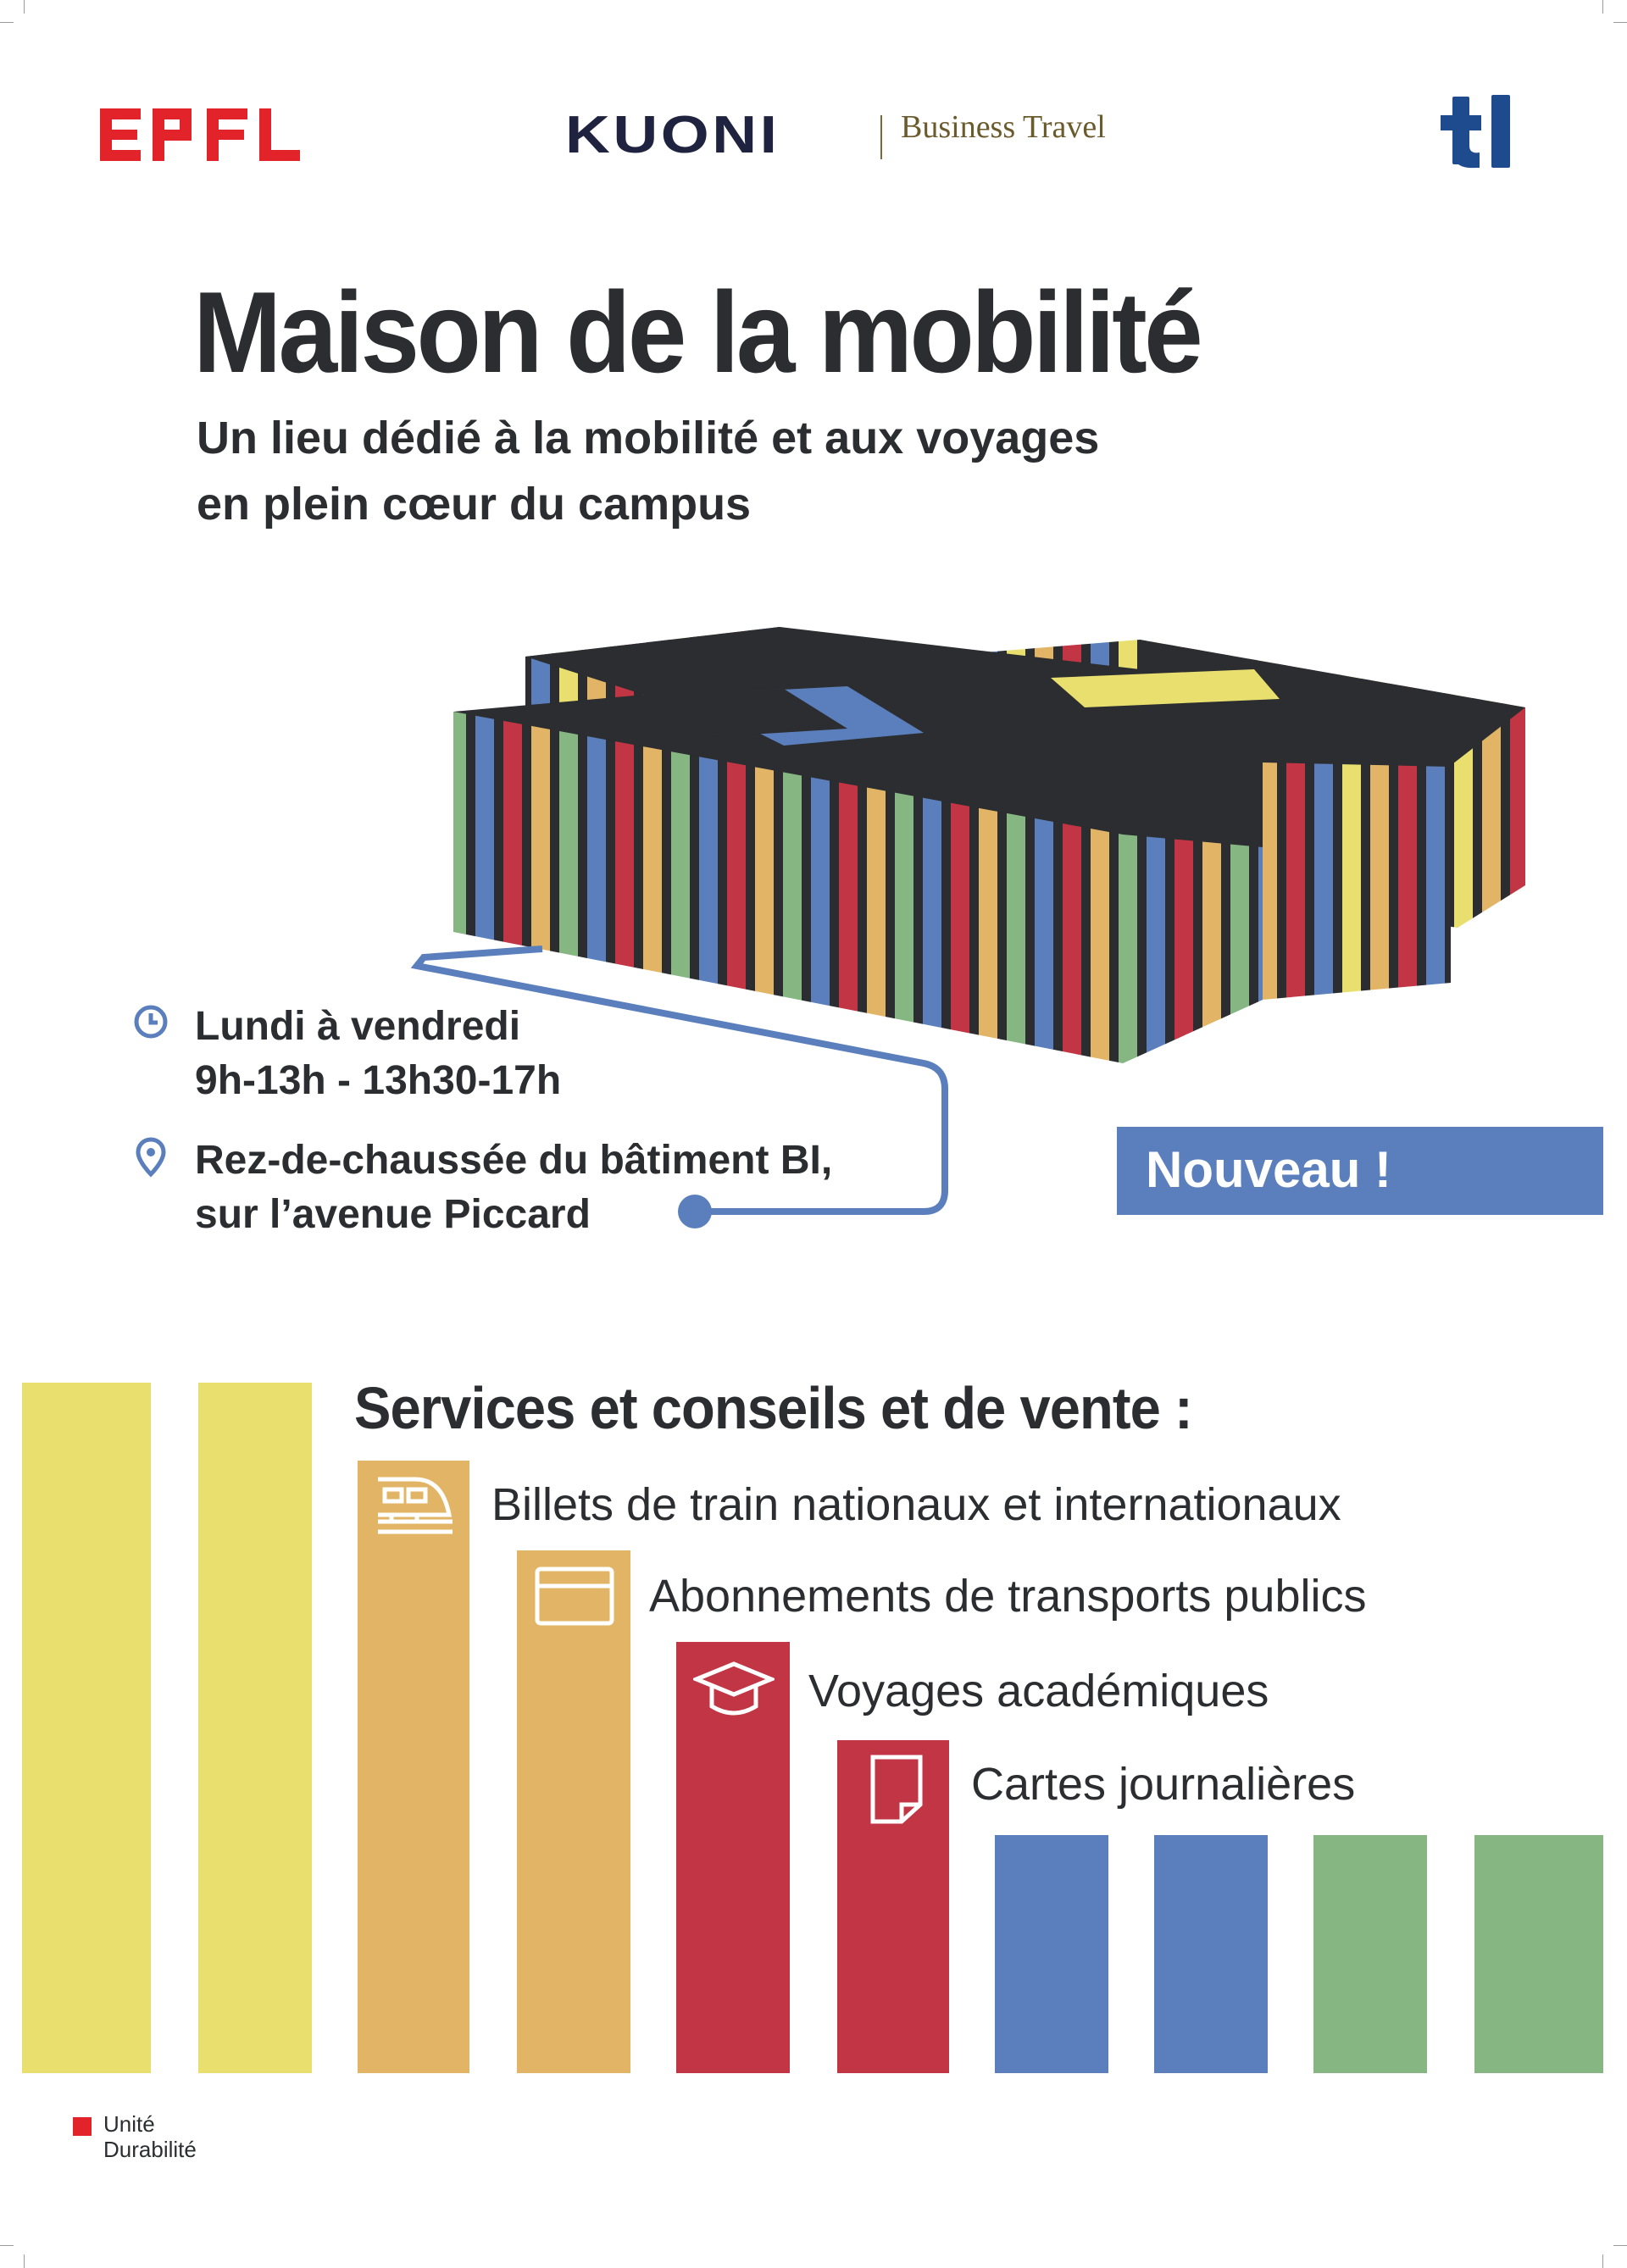 This screenshot has height=2268, width=1627. What do you see at coordinates (151, 1022) in the screenshot?
I see `clock-icon` at bounding box center [151, 1022].